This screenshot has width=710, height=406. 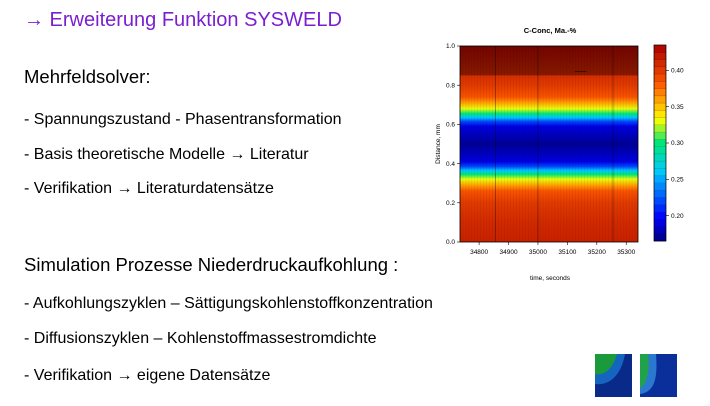 What do you see at coordinates (658, 375) in the screenshot?
I see `institute-logo-right` at bounding box center [658, 375].